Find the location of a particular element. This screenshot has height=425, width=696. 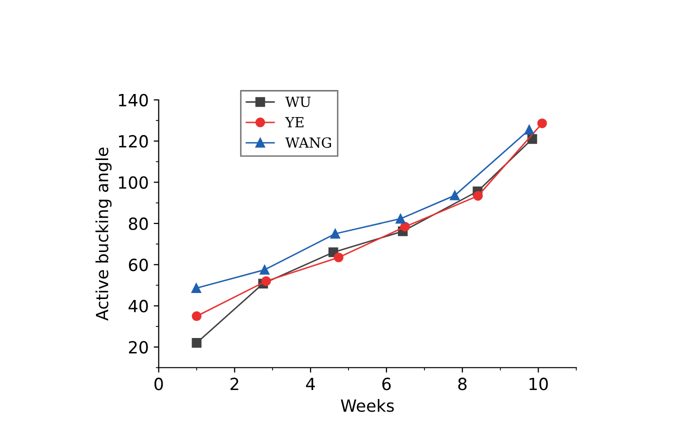

x-axis-title: Weeks is located at coordinates (367, 405).